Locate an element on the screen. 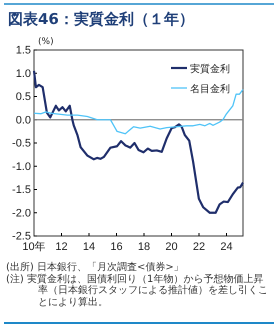 This screenshot has width=278, height=327. x-tick-label: 16 is located at coordinates (116, 246).